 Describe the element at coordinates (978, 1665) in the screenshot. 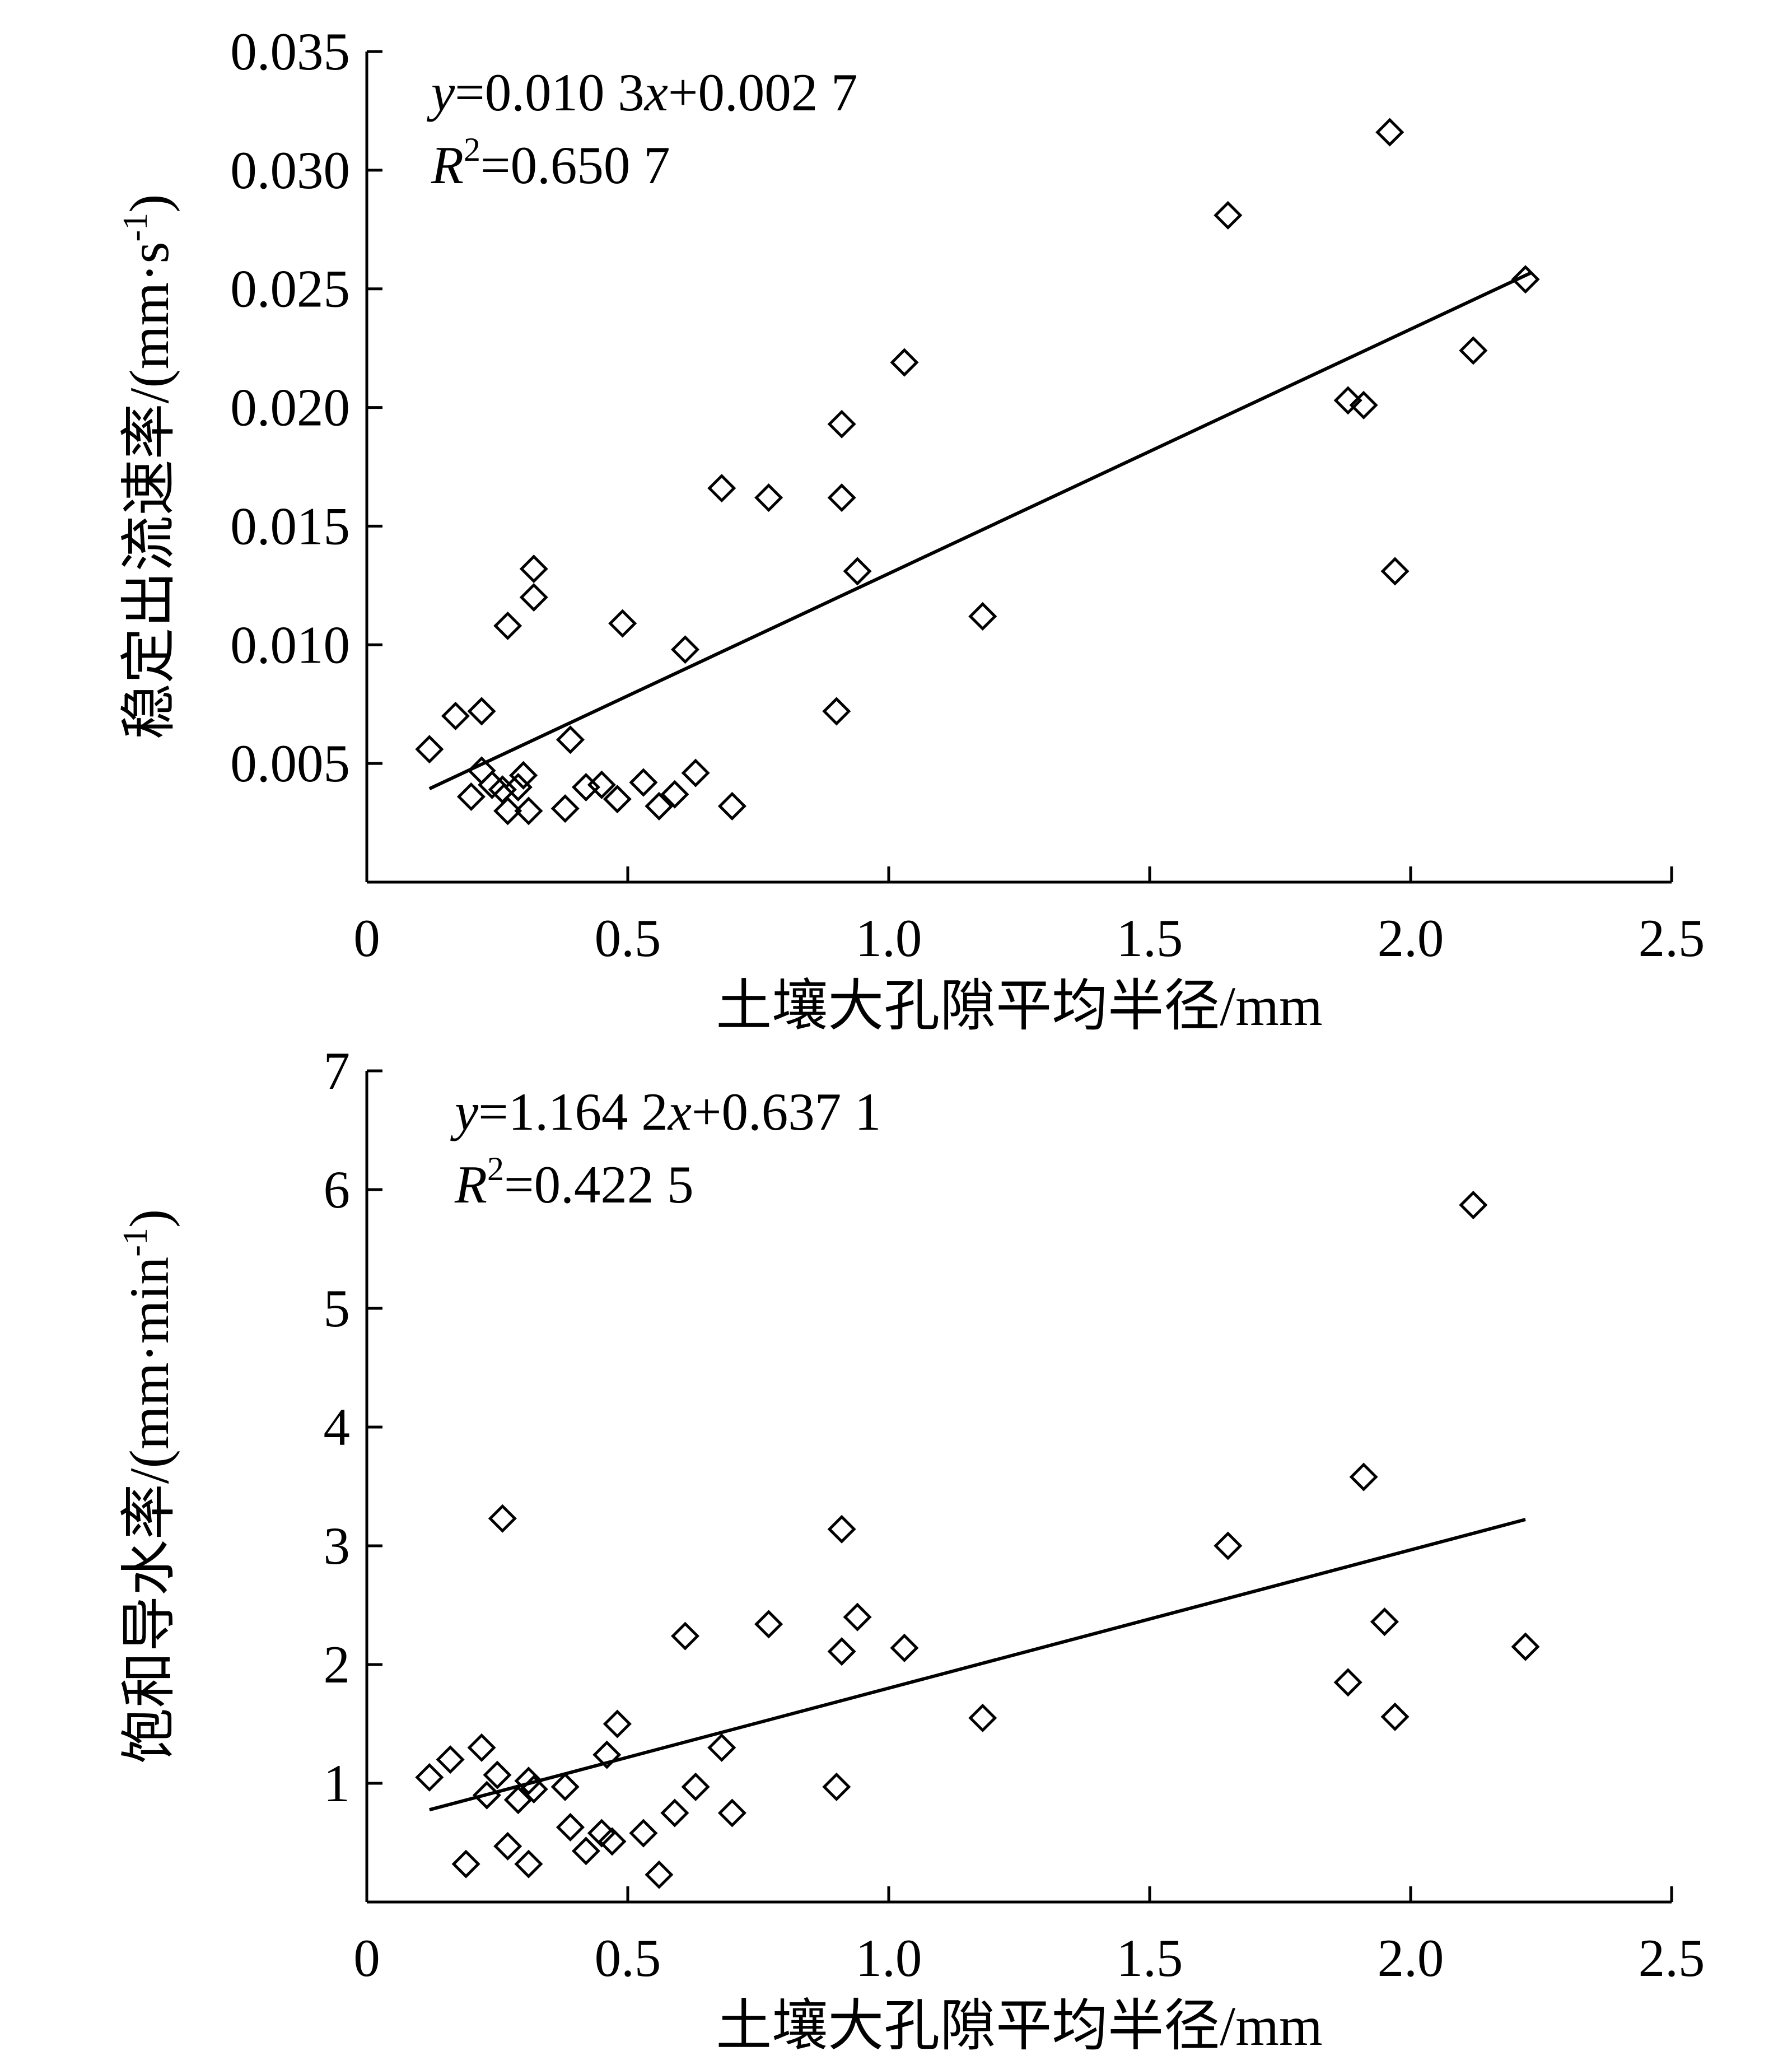

I see `bottom-fit-line` at that location.